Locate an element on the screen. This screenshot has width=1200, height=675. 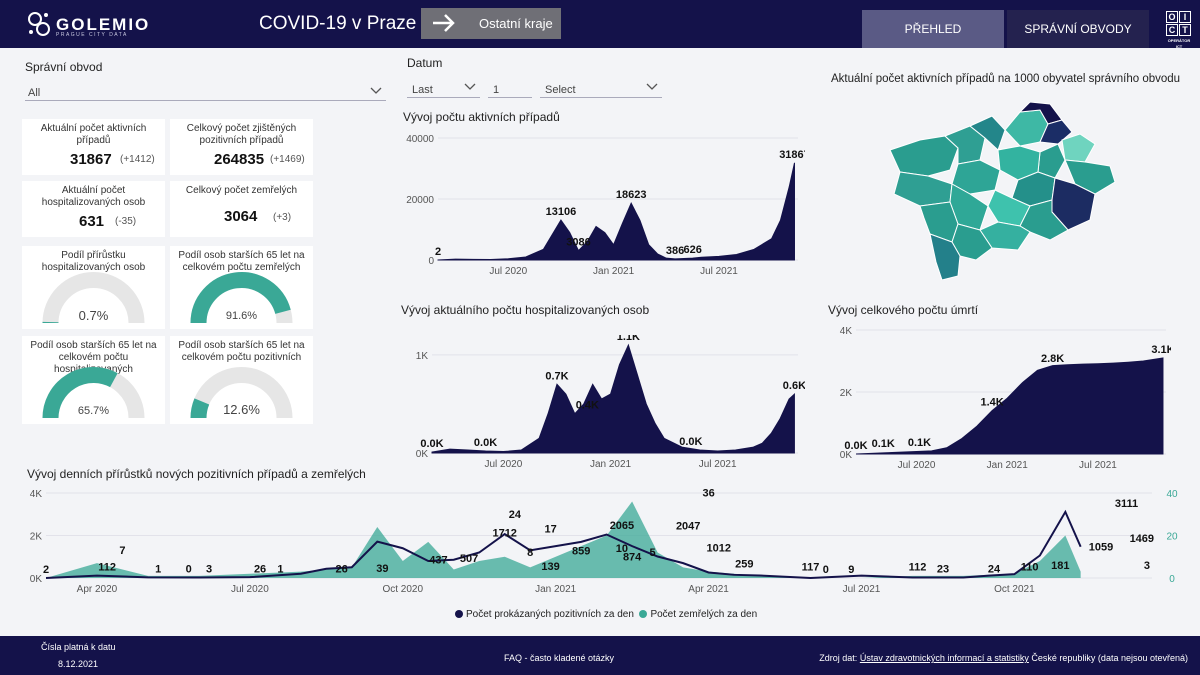
data-label: 8 is located at coordinates (530, 553).